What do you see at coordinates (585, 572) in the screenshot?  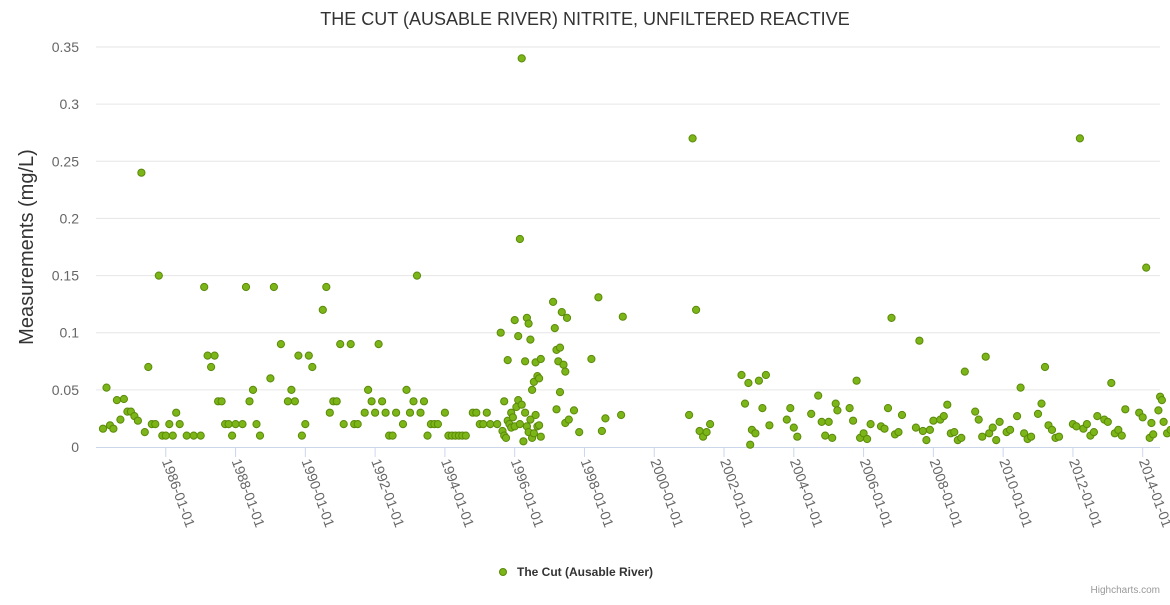 I see `legend-label: The Cut (Ausable River)` at bounding box center [585, 572].